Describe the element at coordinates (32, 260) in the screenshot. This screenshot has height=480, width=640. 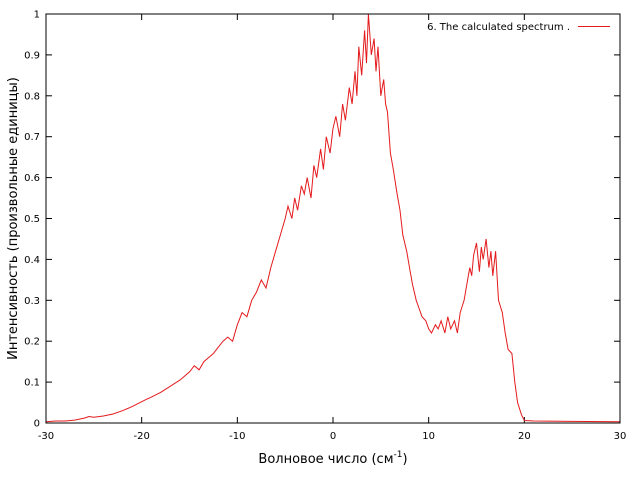
I see `y-tick-label: 0.4` at that location.